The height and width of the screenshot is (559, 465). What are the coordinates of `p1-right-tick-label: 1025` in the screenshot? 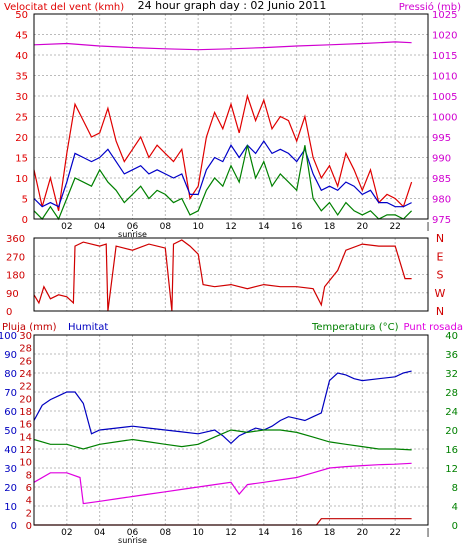 It's located at (444, 15).